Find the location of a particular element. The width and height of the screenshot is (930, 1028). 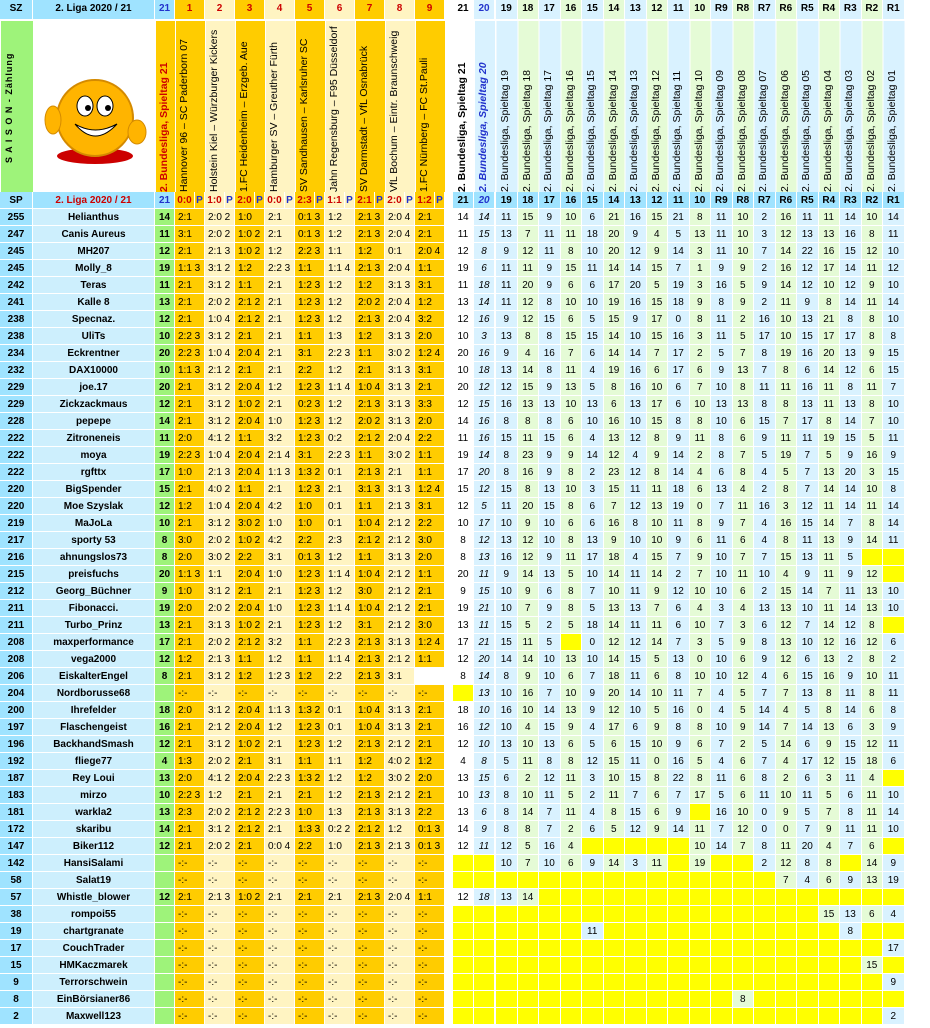

match-result: 0:0 is located at coordinates (185, 200).